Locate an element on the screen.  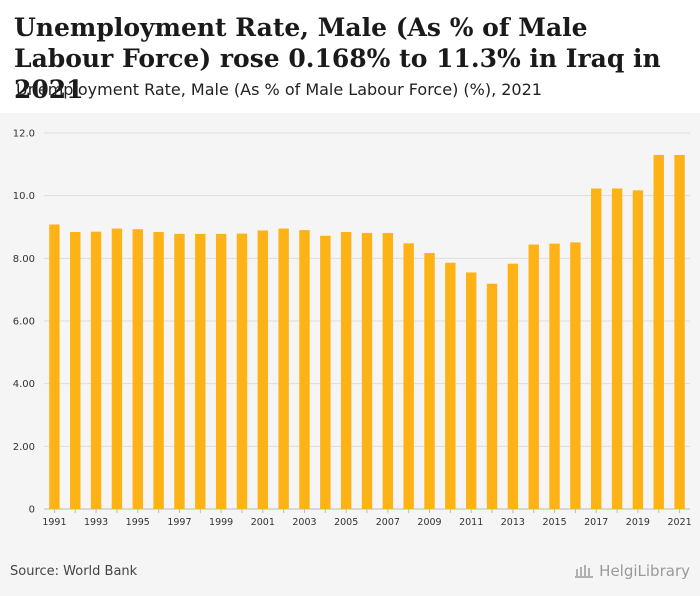
x-tick-label: 1991 is located at coordinates (54, 522).